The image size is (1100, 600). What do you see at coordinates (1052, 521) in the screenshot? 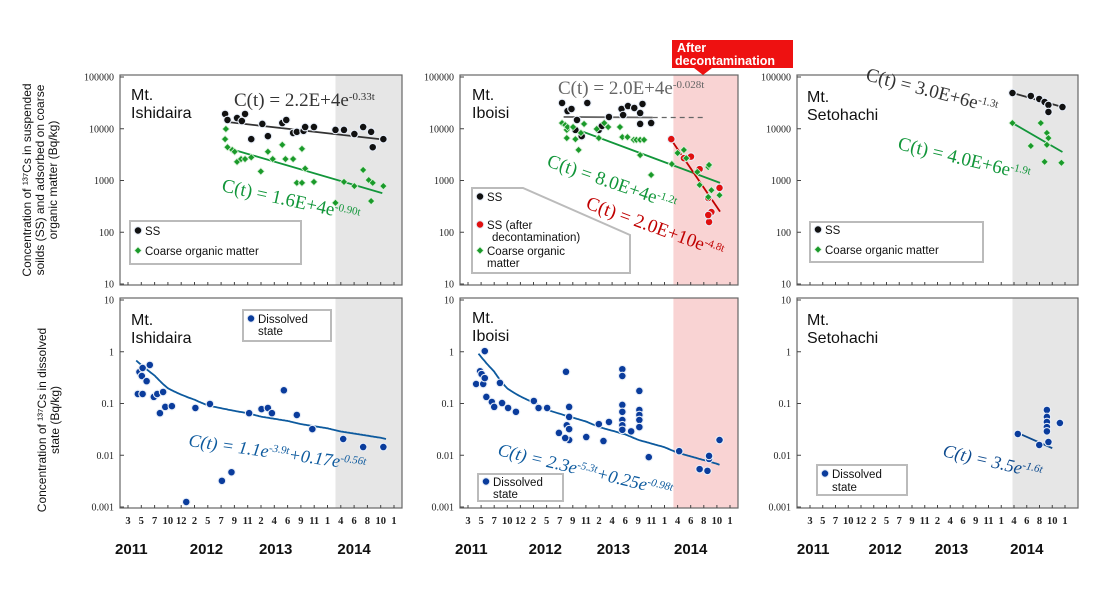
I see `x-tick-label: 10` at bounding box center [1052, 521].